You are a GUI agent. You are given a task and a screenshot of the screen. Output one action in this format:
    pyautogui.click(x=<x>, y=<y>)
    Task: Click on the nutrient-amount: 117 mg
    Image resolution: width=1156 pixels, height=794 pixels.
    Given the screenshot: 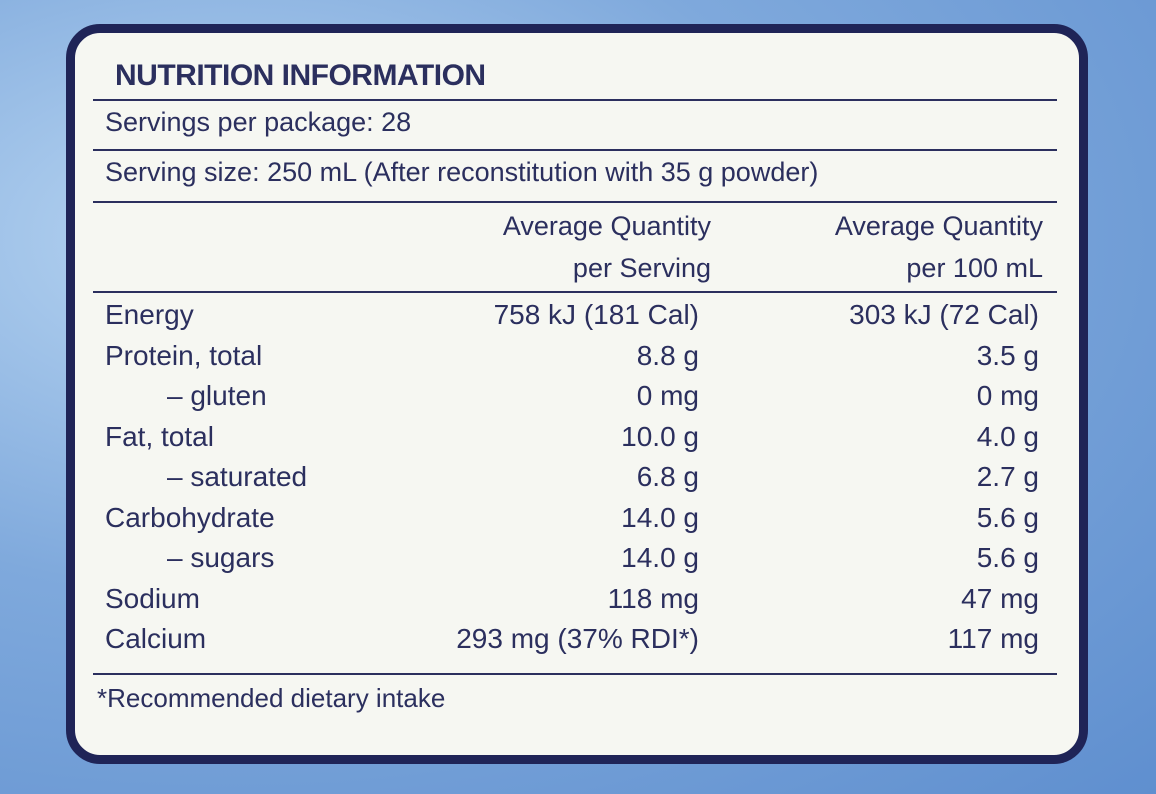 What is the action you would take?
    pyautogui.click(x=993, y=639)
    